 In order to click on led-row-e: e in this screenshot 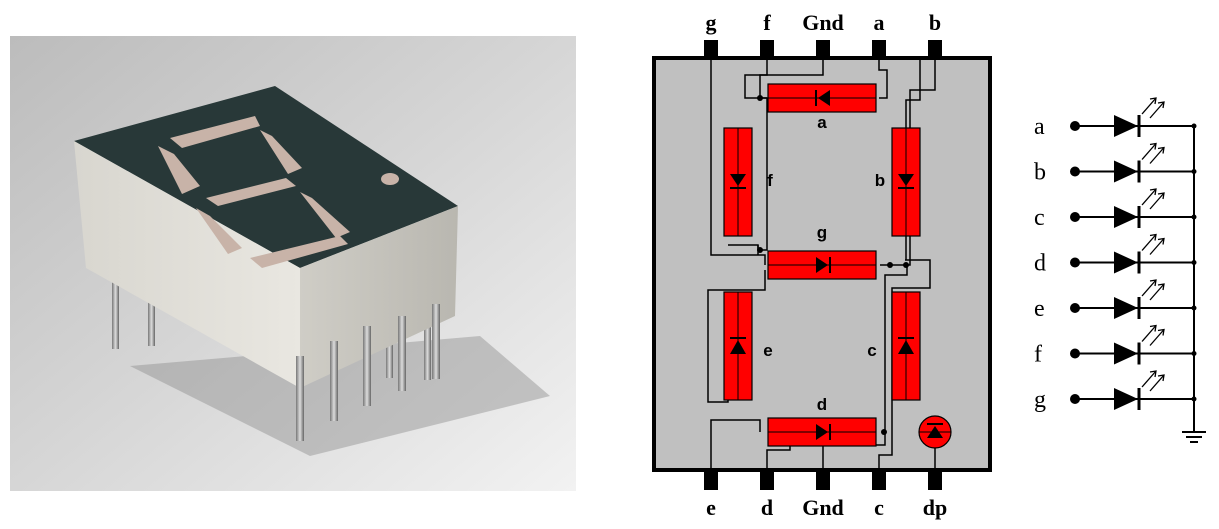, I will do `click(1115, 300)`.